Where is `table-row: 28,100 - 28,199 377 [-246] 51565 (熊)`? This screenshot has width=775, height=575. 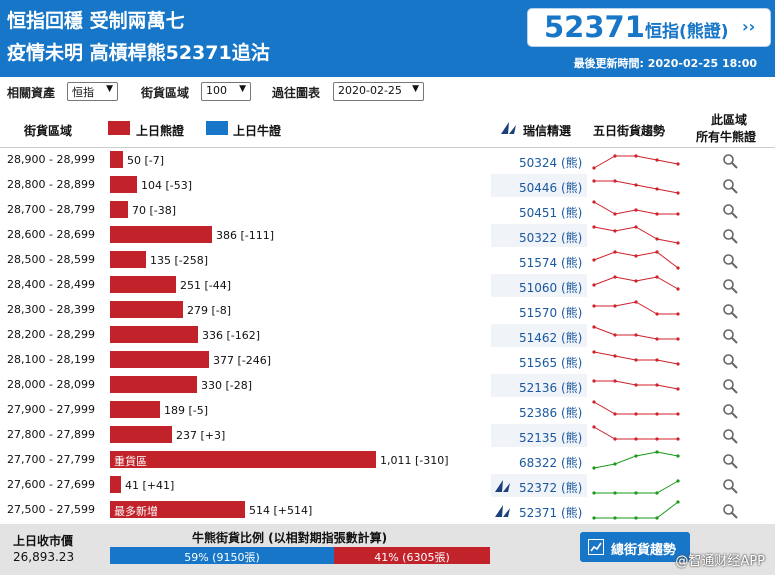 table-row: 28,100 - 28,199 377 [-246] 51565 (熊) is located at coordinates (387, 360).